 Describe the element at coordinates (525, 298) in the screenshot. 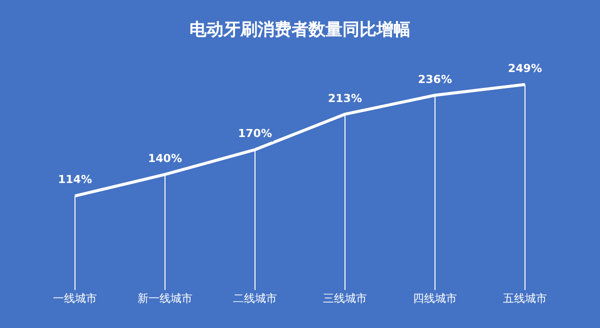

I see `x-tick-label: 五线城市` at that location.